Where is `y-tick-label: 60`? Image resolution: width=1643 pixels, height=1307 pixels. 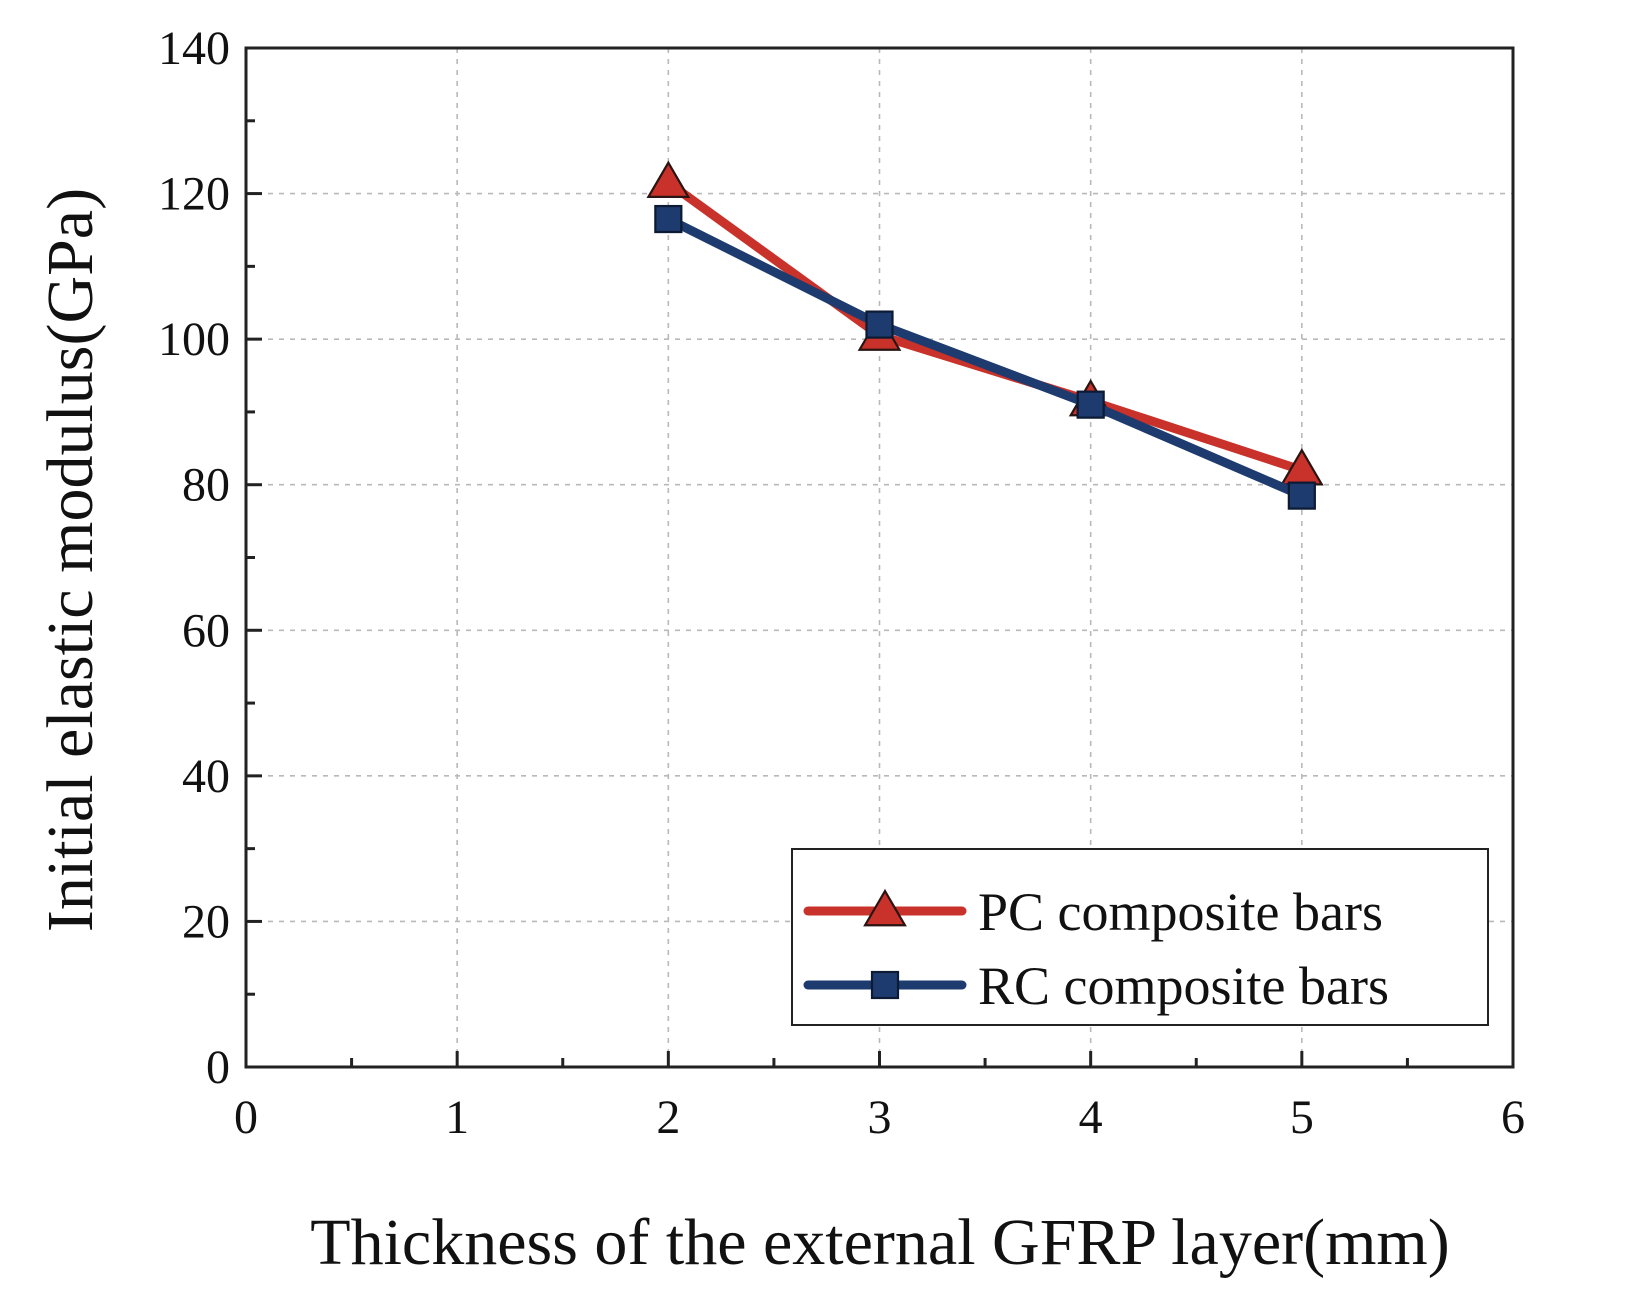
y-tick-label: 60 is located at coordinates (206, 630).